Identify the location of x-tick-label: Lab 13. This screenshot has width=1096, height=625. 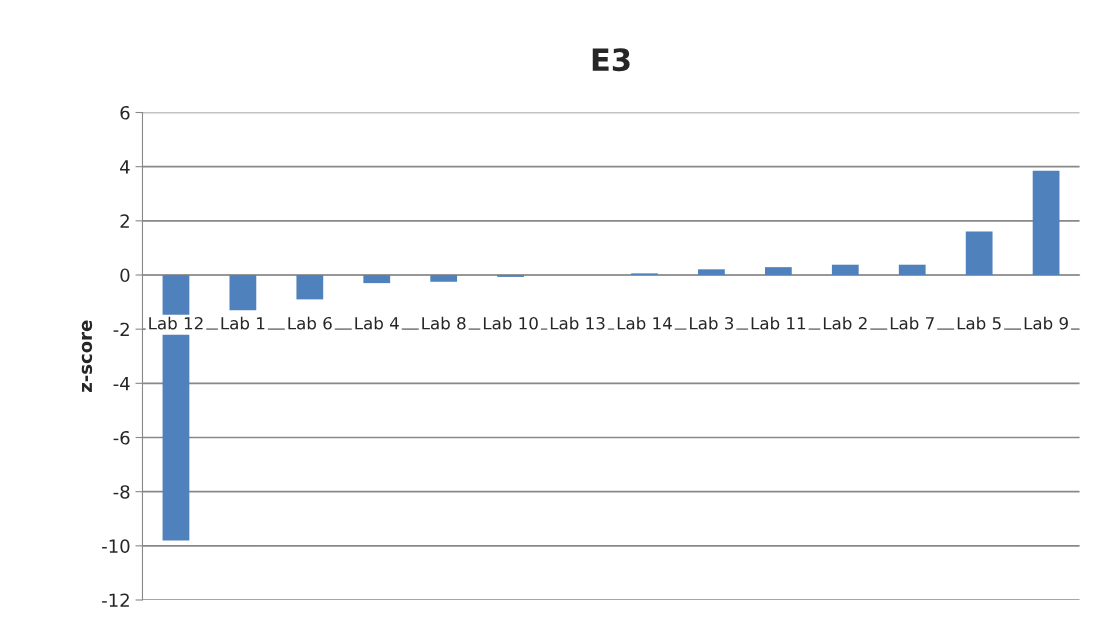
(577, 323).